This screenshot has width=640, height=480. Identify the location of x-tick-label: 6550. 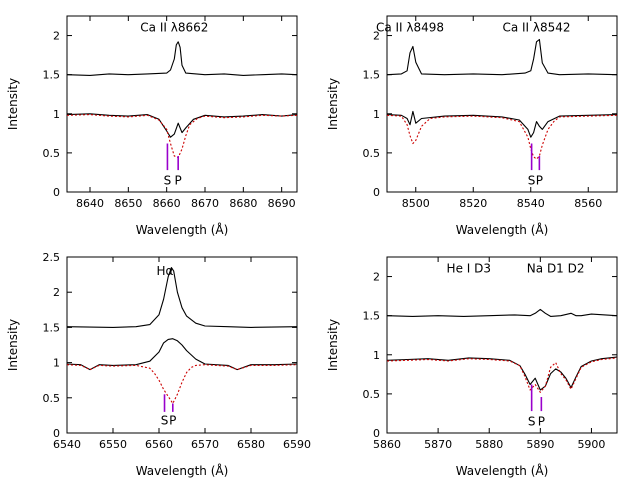
(113, 444).